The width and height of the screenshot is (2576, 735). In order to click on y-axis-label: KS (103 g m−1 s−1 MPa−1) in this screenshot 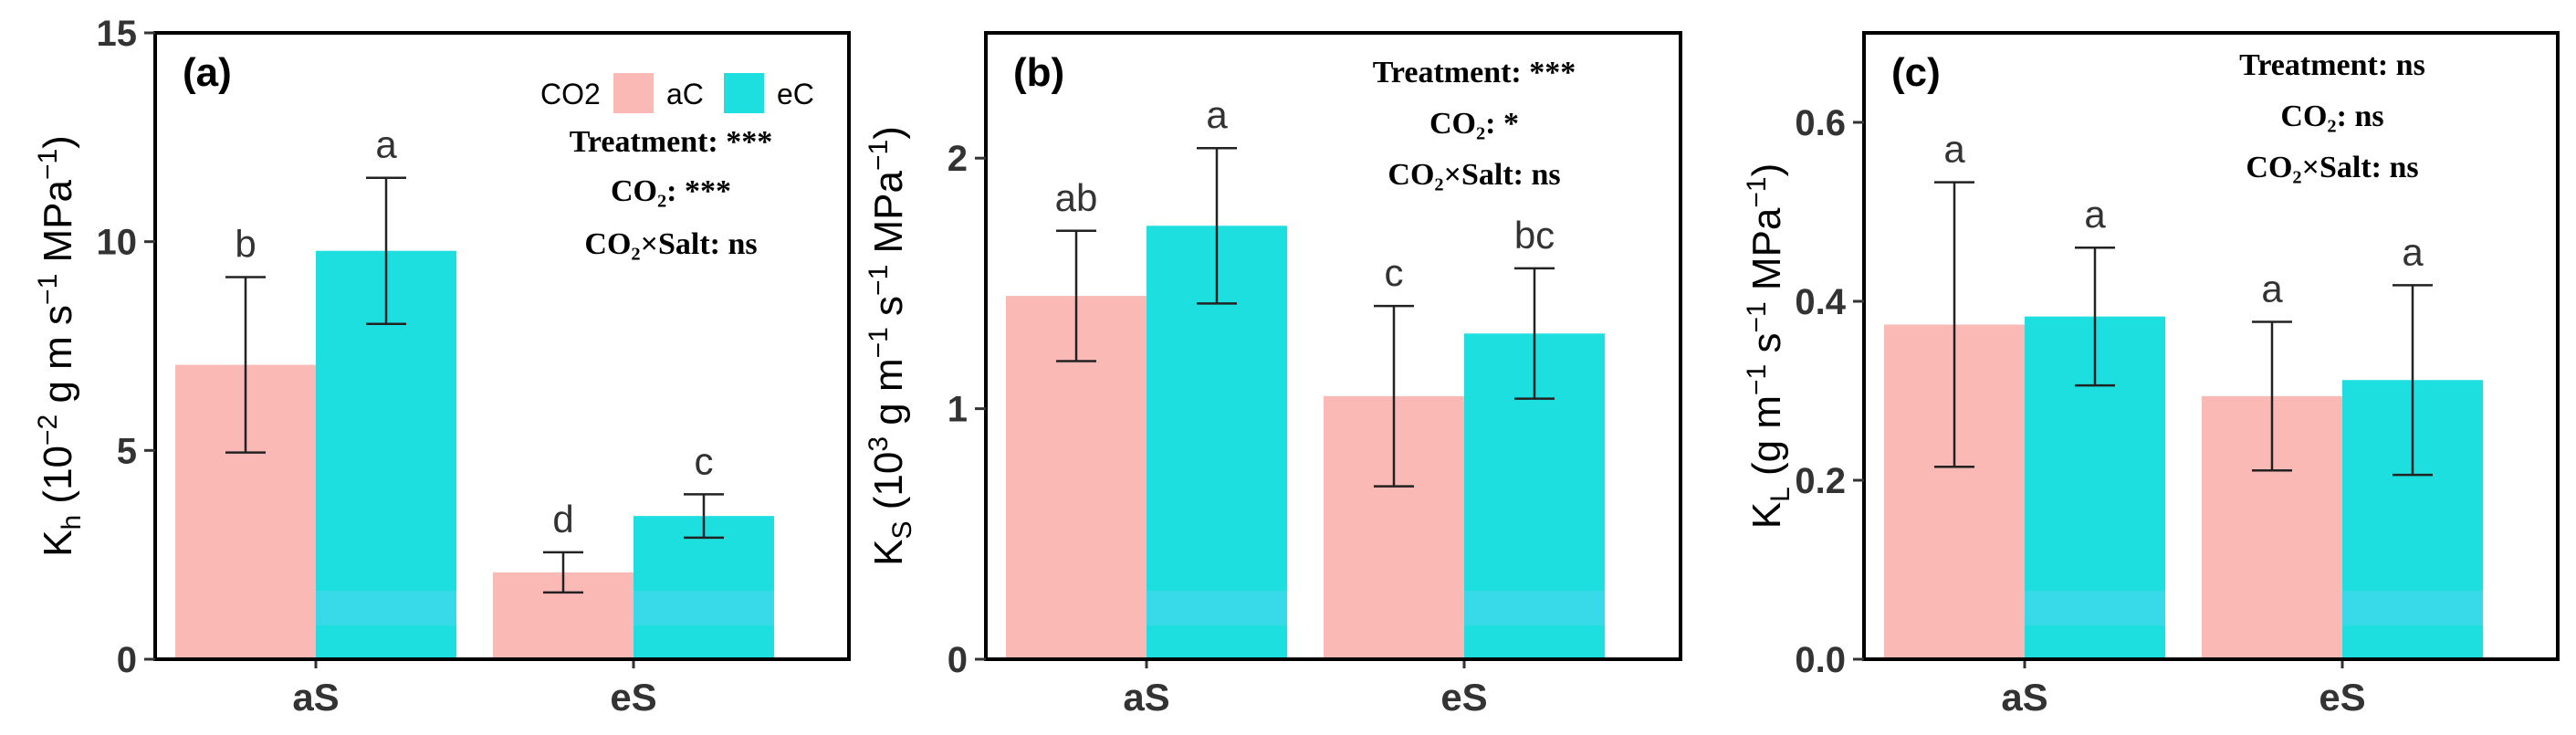, I will do `click(890, 346)`.